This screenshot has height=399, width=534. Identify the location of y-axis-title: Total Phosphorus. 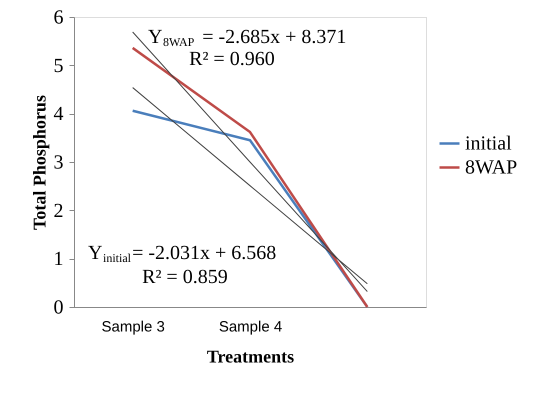
(40, 162).